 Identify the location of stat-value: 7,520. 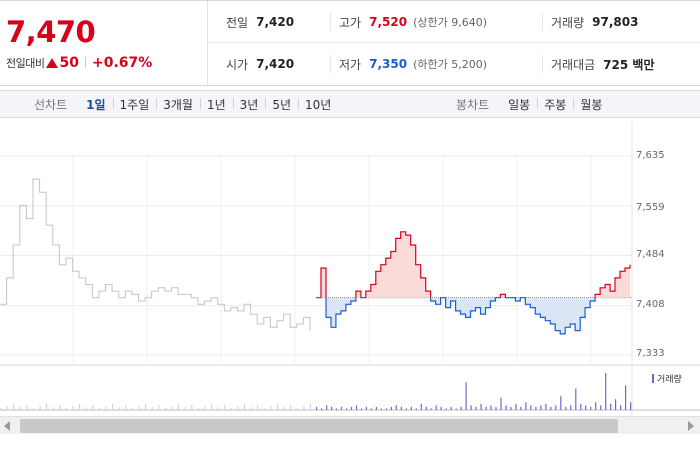
(388, 22).